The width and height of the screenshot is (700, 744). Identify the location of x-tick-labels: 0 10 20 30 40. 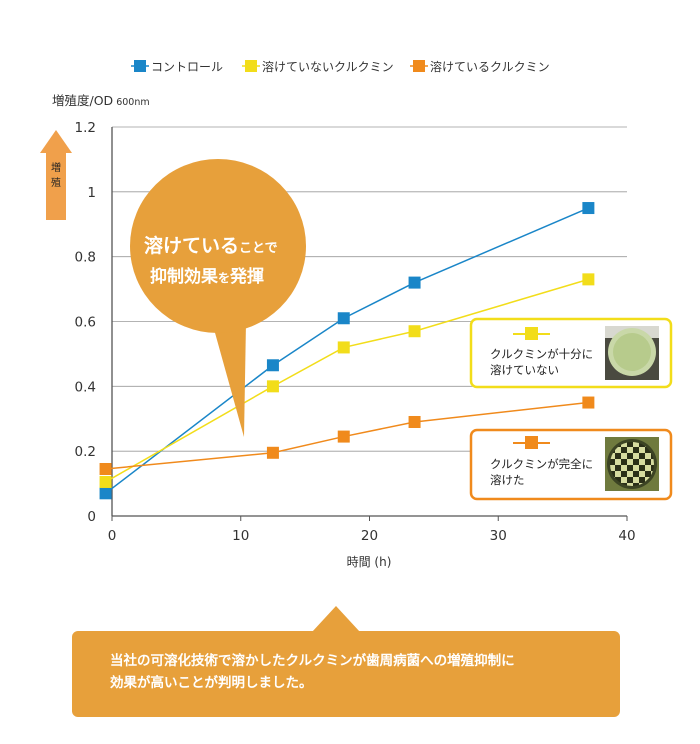
(372, 536).